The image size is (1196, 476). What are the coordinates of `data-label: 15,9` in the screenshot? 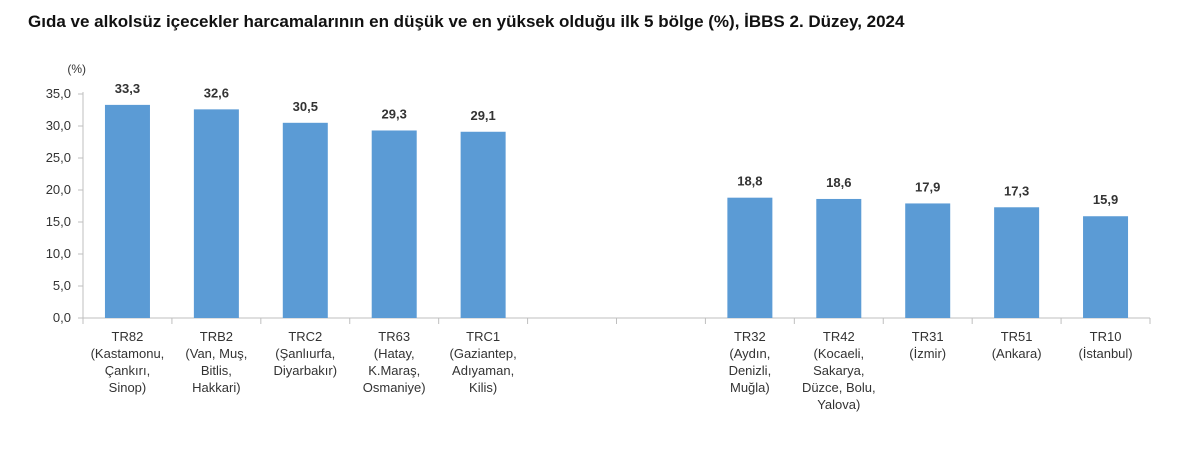 It's located at (1105, 199).